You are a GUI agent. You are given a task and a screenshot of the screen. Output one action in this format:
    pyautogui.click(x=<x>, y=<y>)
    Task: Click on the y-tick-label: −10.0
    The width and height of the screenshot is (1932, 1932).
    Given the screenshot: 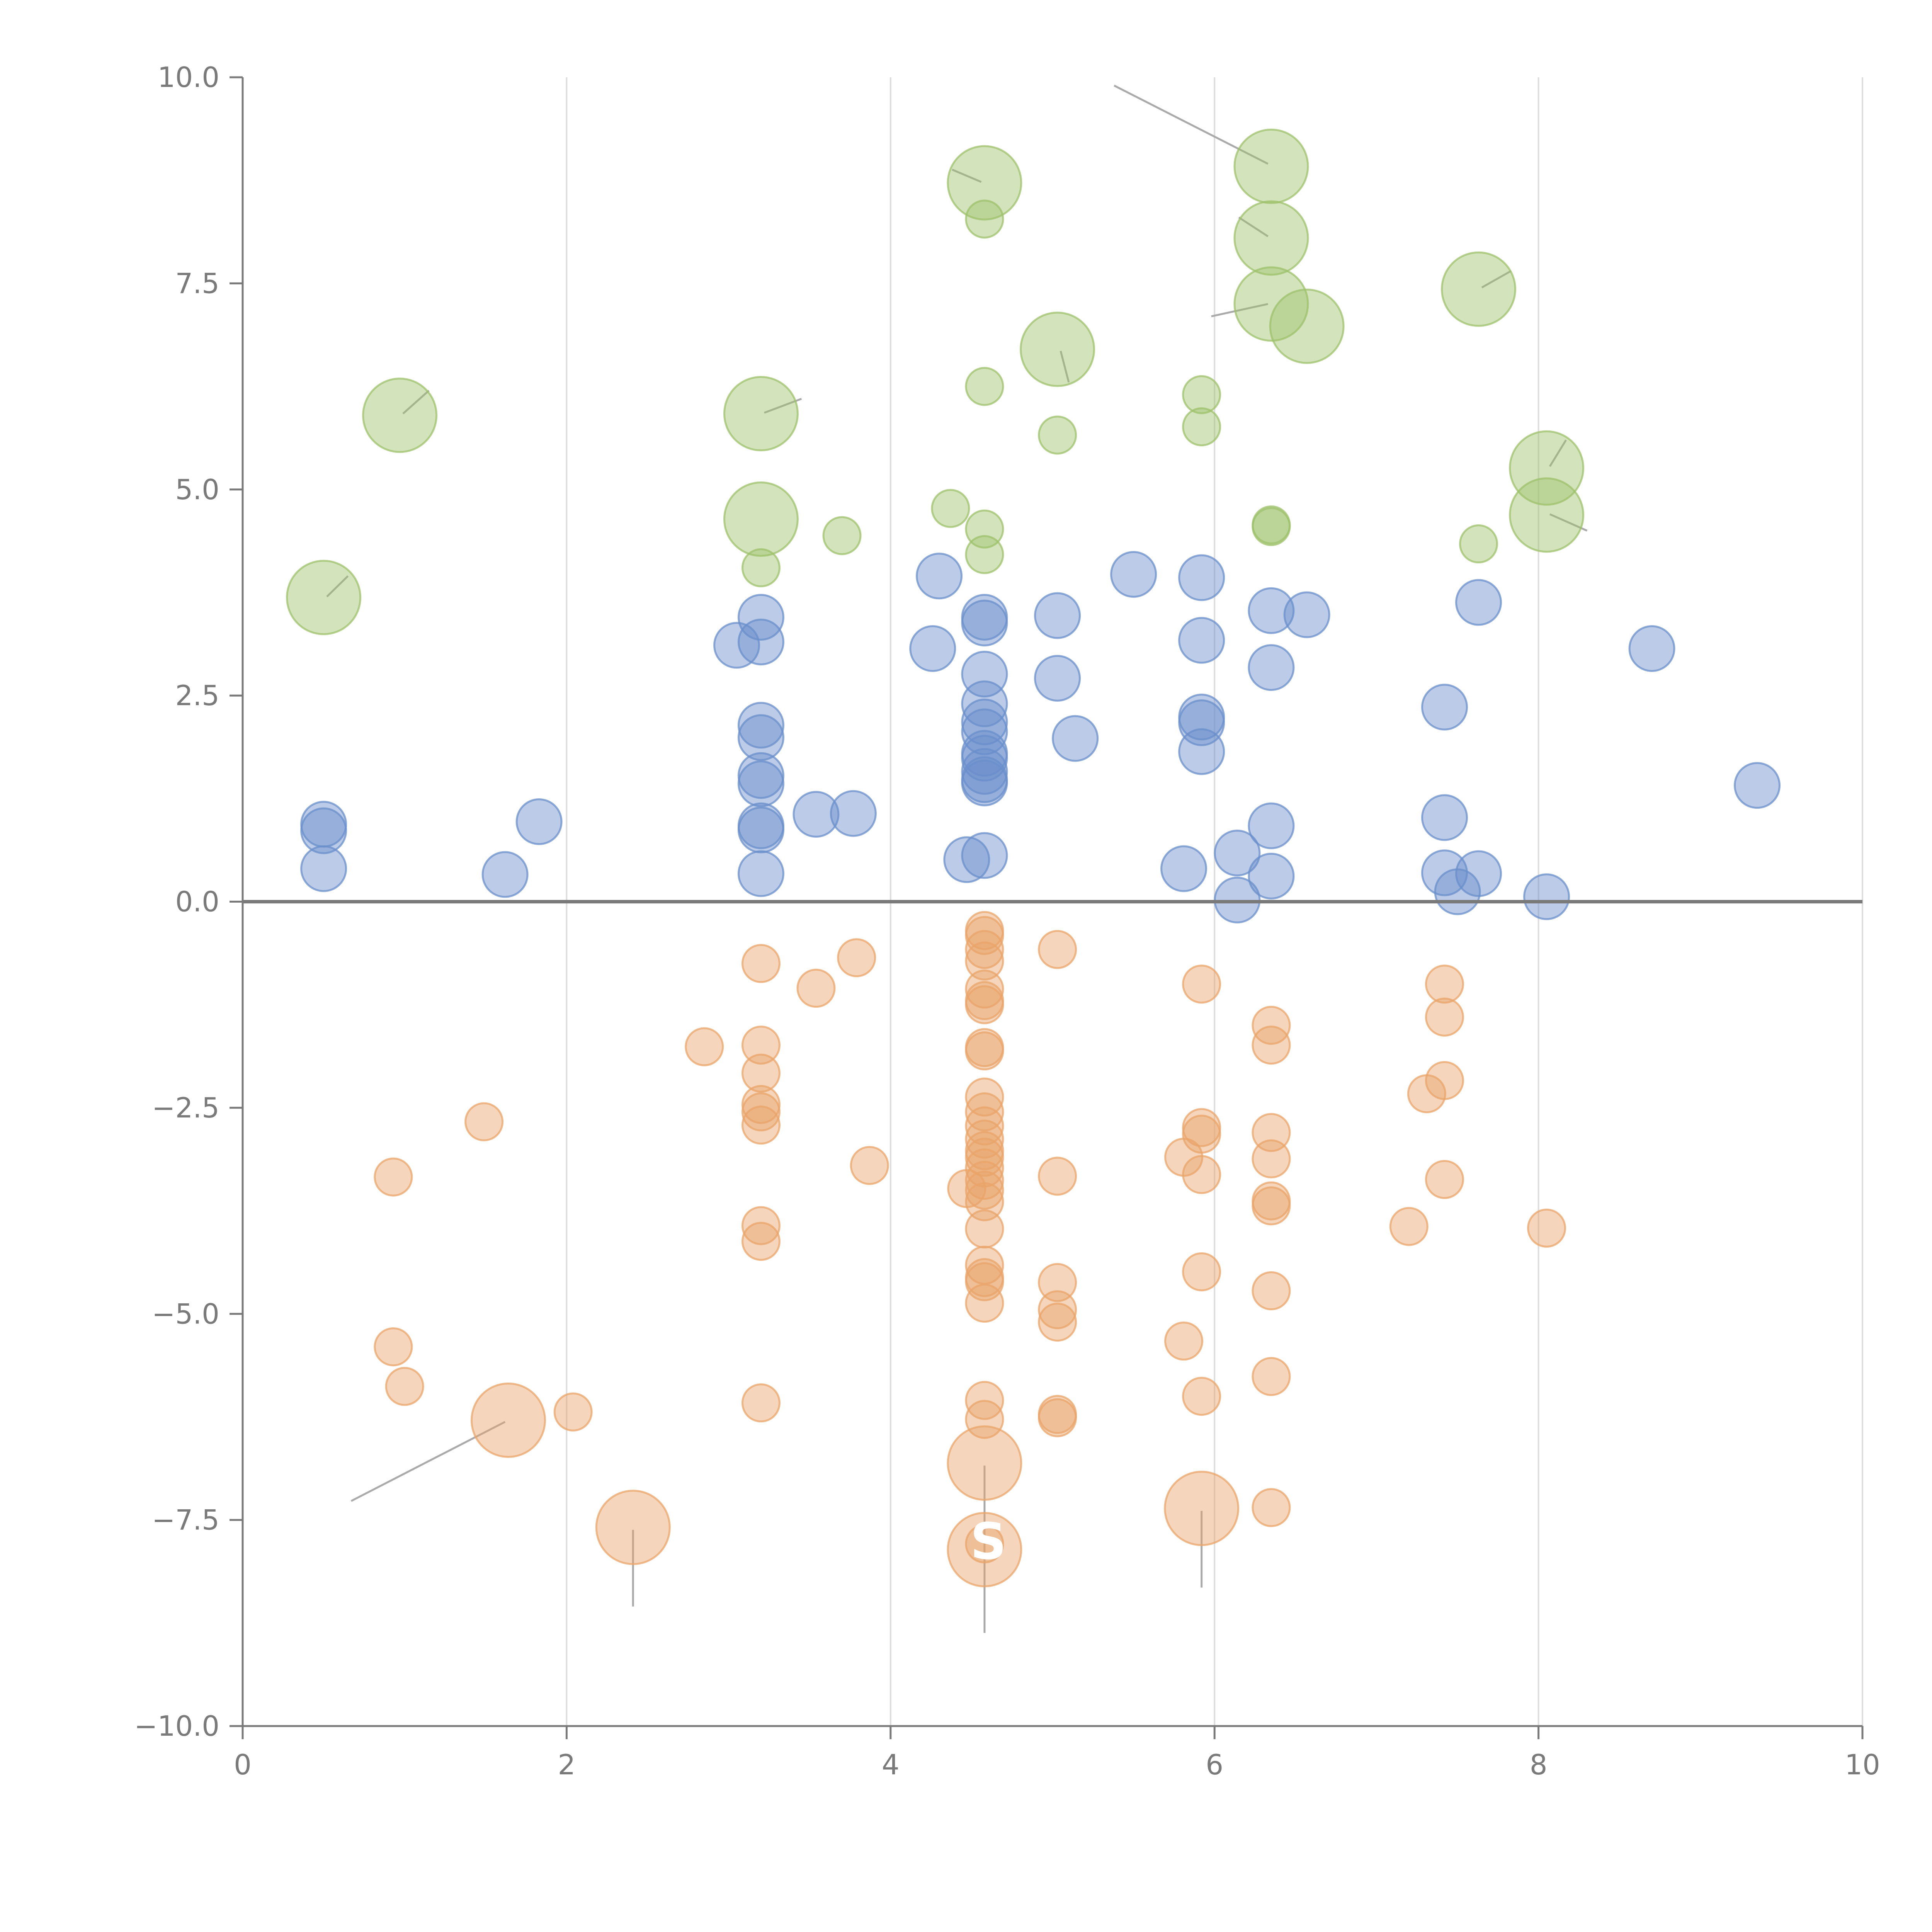 What is the action you would take?
    pyautogui.click(x=176, y=1726)
    